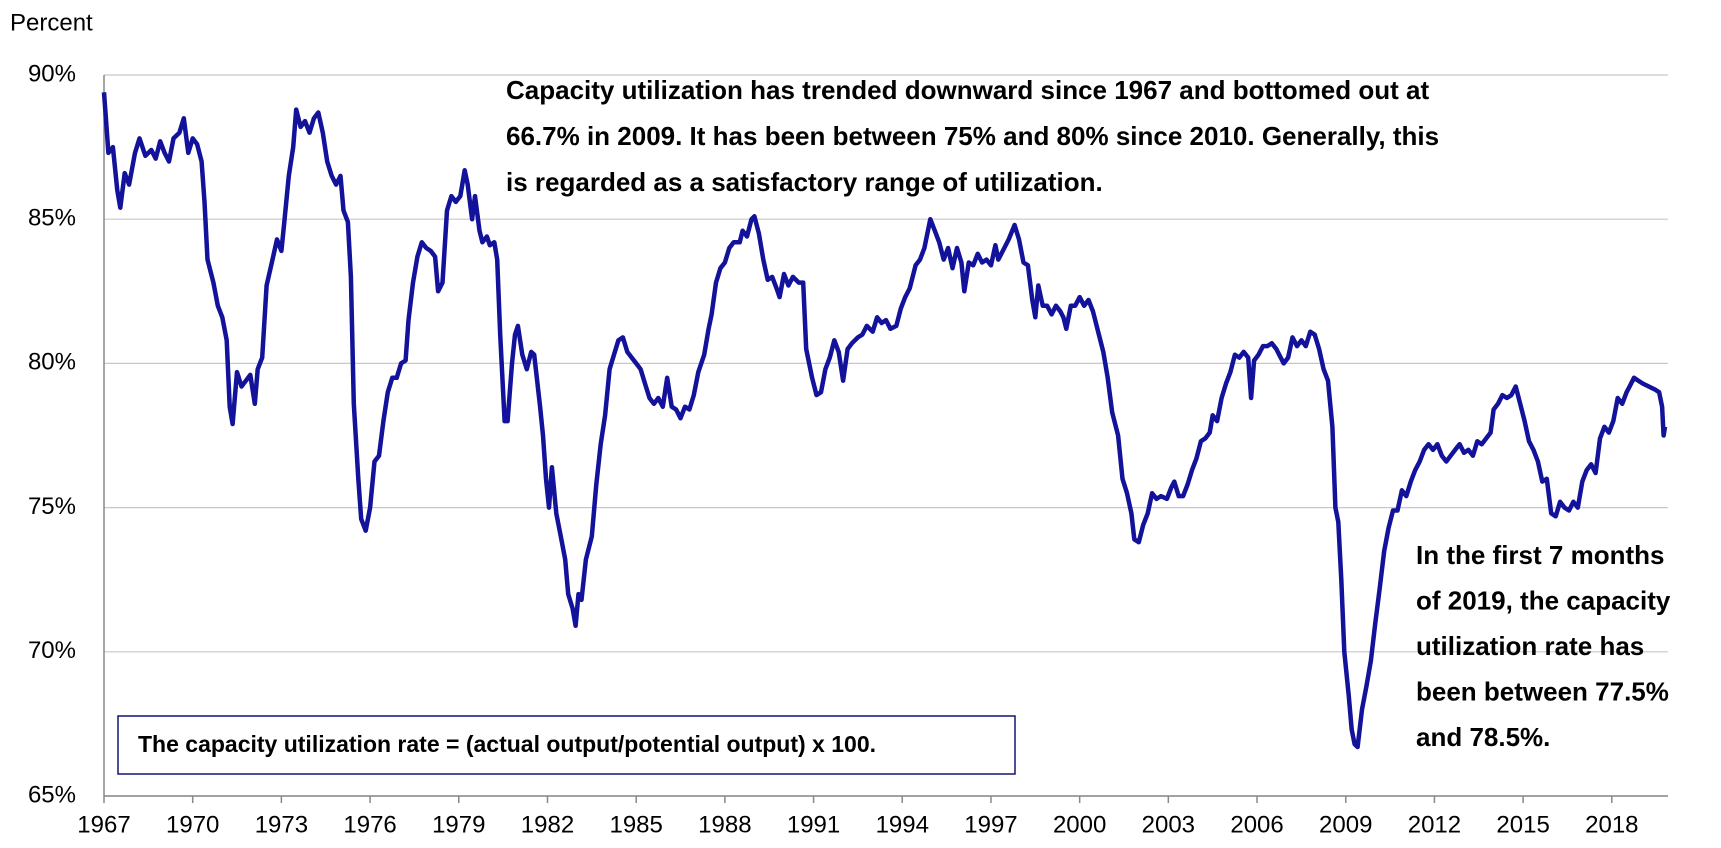 This screenshot has height=848, width=1721. What do you see at coordinates (1543, 600) in the screenshot?
I see `annotation: of 2019, the capacity` at bounding box center [1543, 600].